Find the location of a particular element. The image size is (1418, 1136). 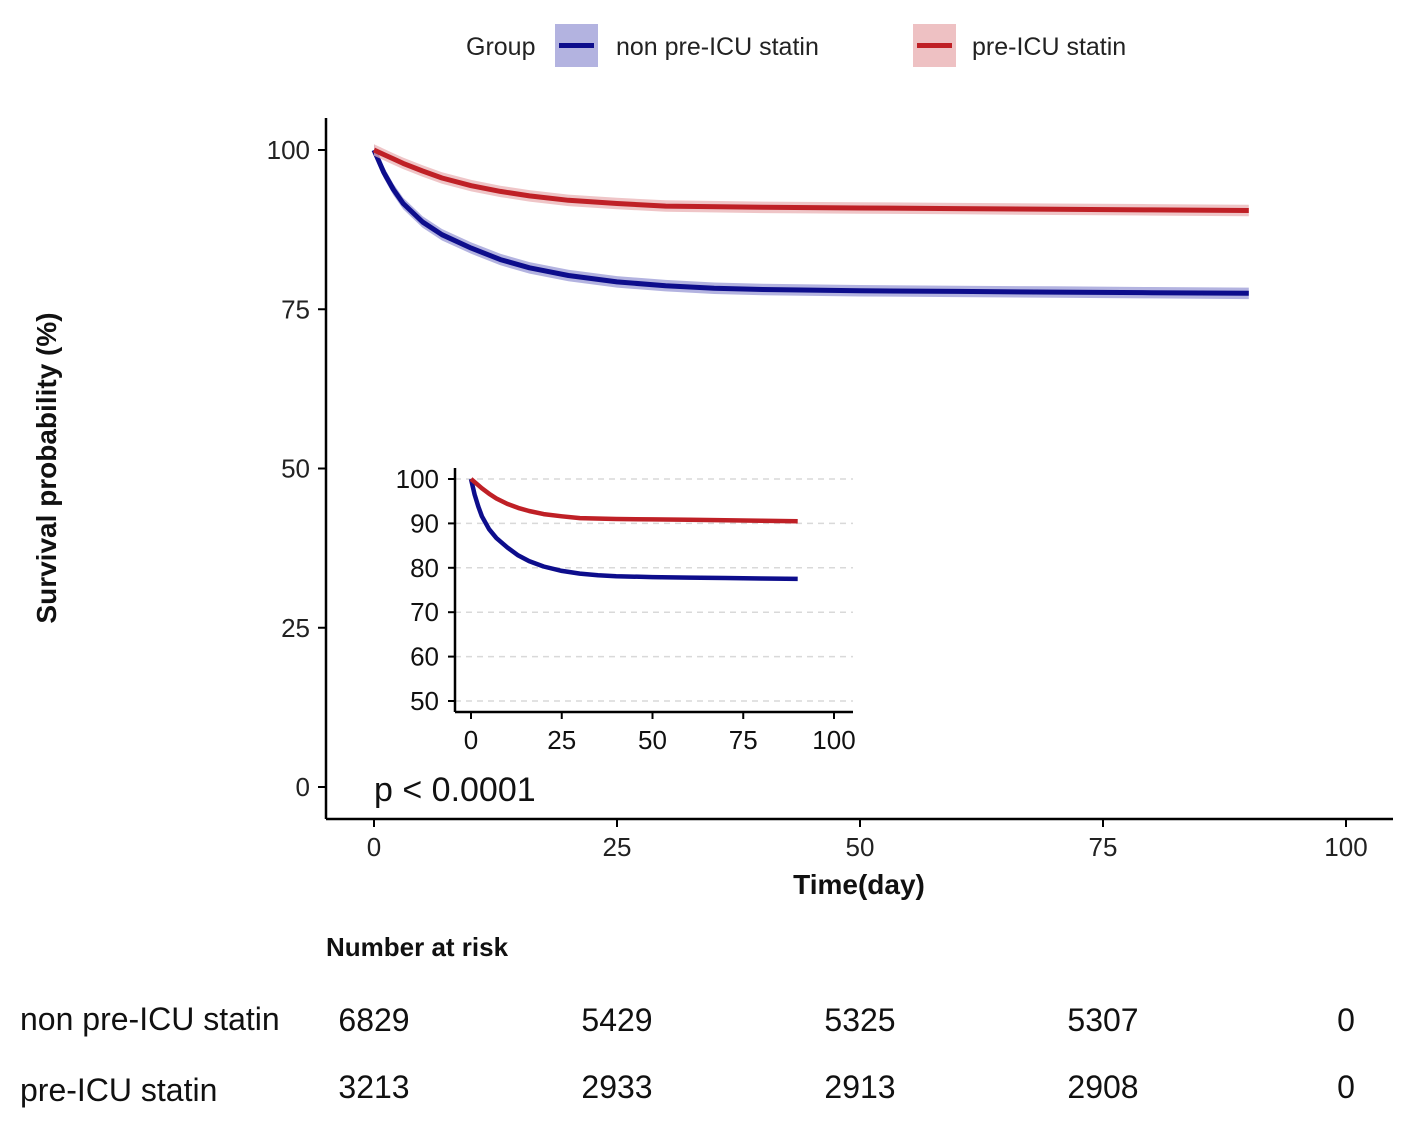

legend-label-0: non pre-ICU statin is located at coordinates (717, 47).